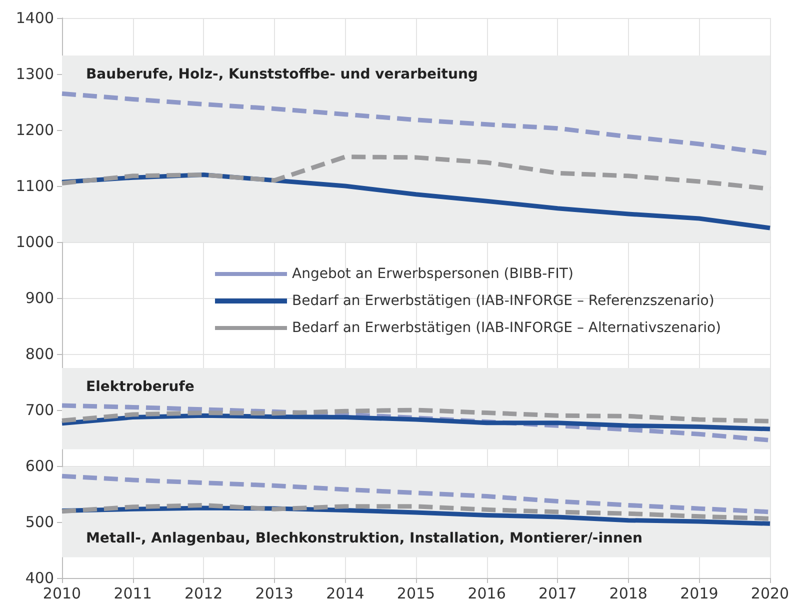 The image size is (803, 613). I want to click on y-tick-label: 500, so click(39, 522).